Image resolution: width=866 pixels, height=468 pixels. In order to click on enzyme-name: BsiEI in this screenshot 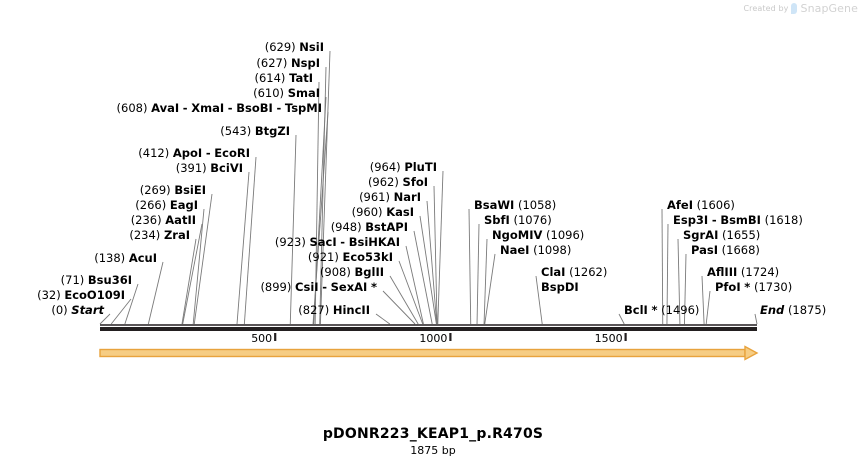, I will do `click(190, 190)`.